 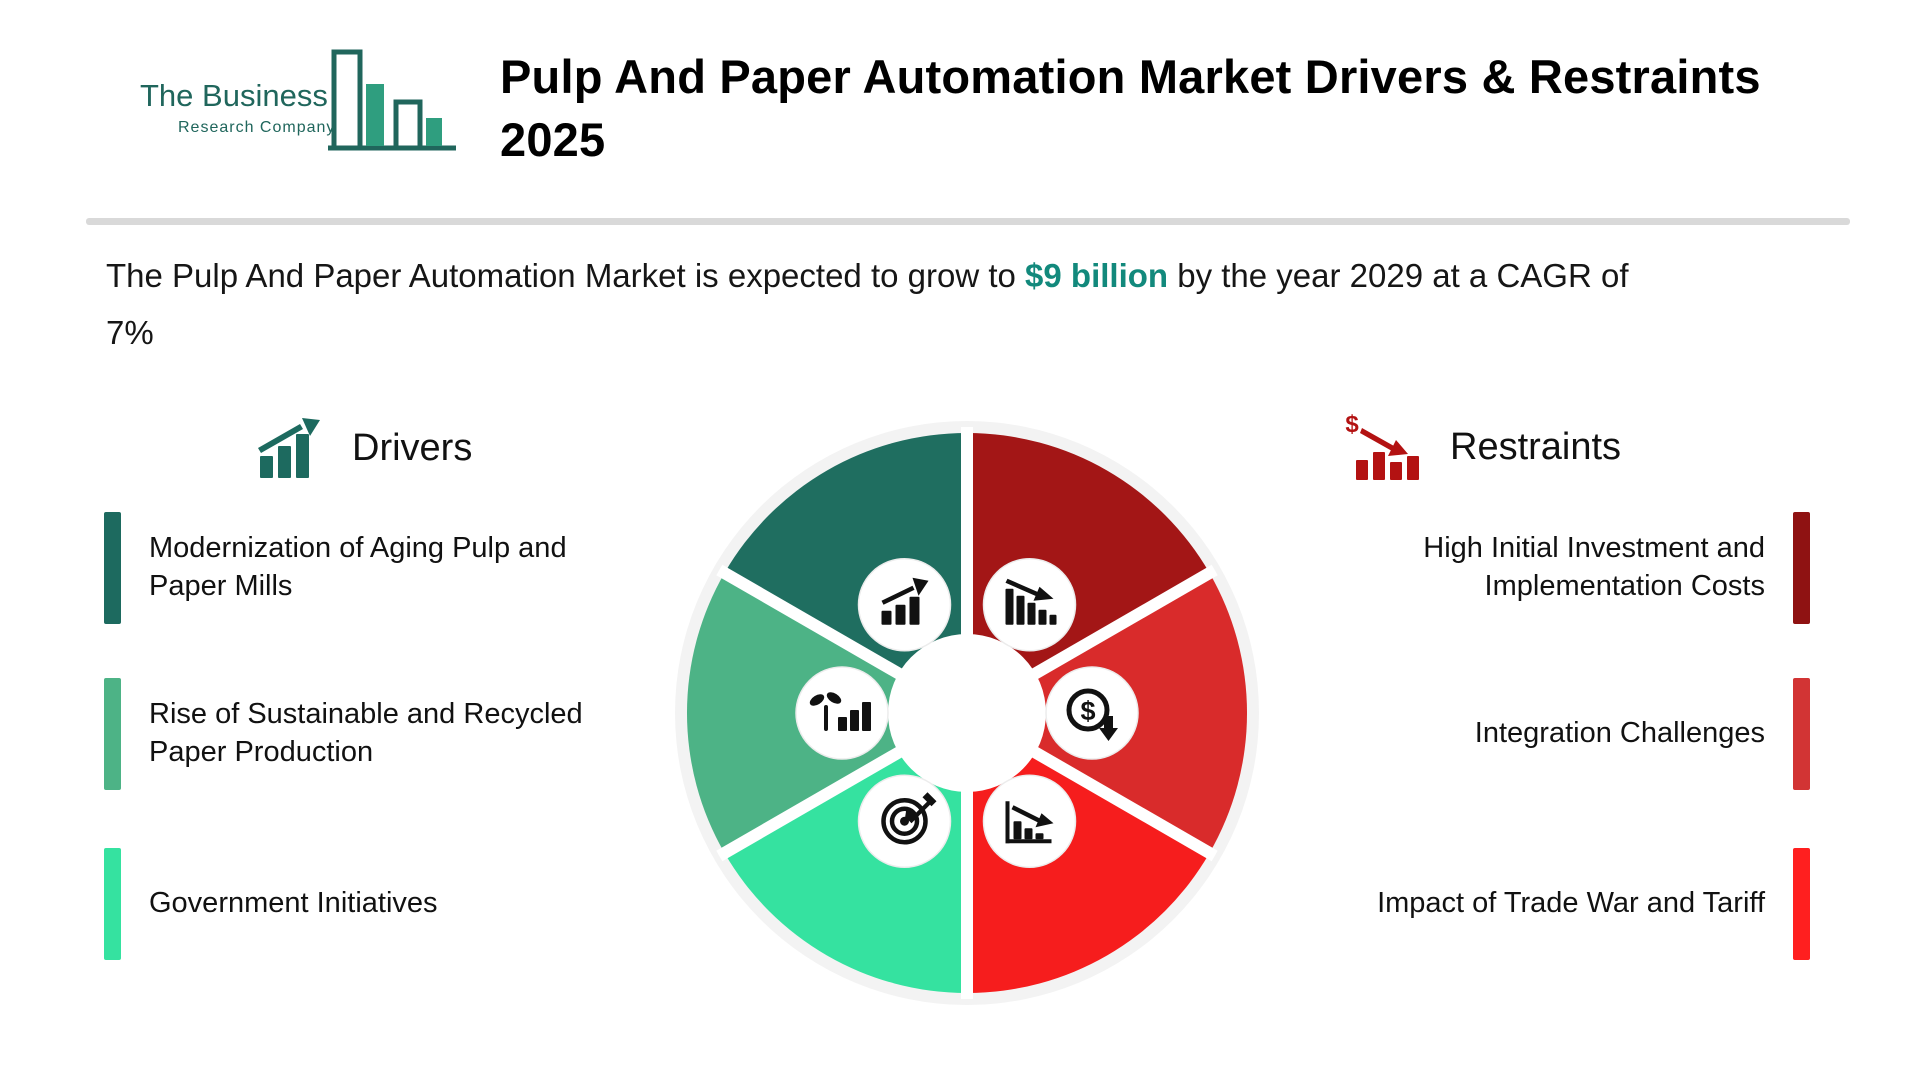 What do you see at coordinates (293, 903) in the screenshot?
I see `driver-item-label: Government Initiatives` at bounding box center [293, 903].